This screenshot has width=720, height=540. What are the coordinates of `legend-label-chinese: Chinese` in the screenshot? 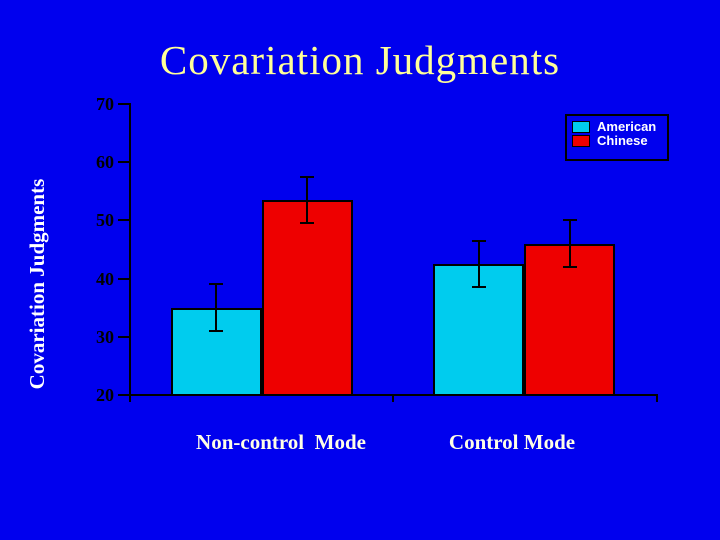 It's located at (622, 140).